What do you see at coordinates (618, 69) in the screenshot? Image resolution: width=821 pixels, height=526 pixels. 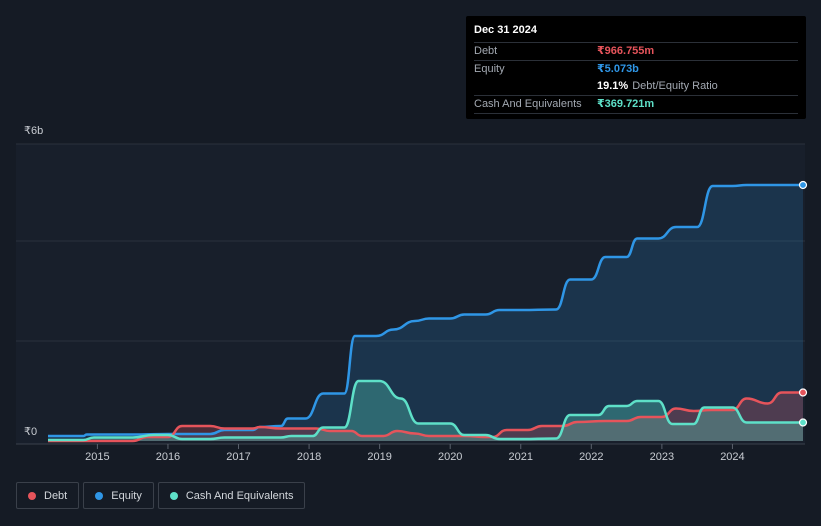 I see `tooltip-equity-value: ₹5.073b` at bounding box center [618, 69].